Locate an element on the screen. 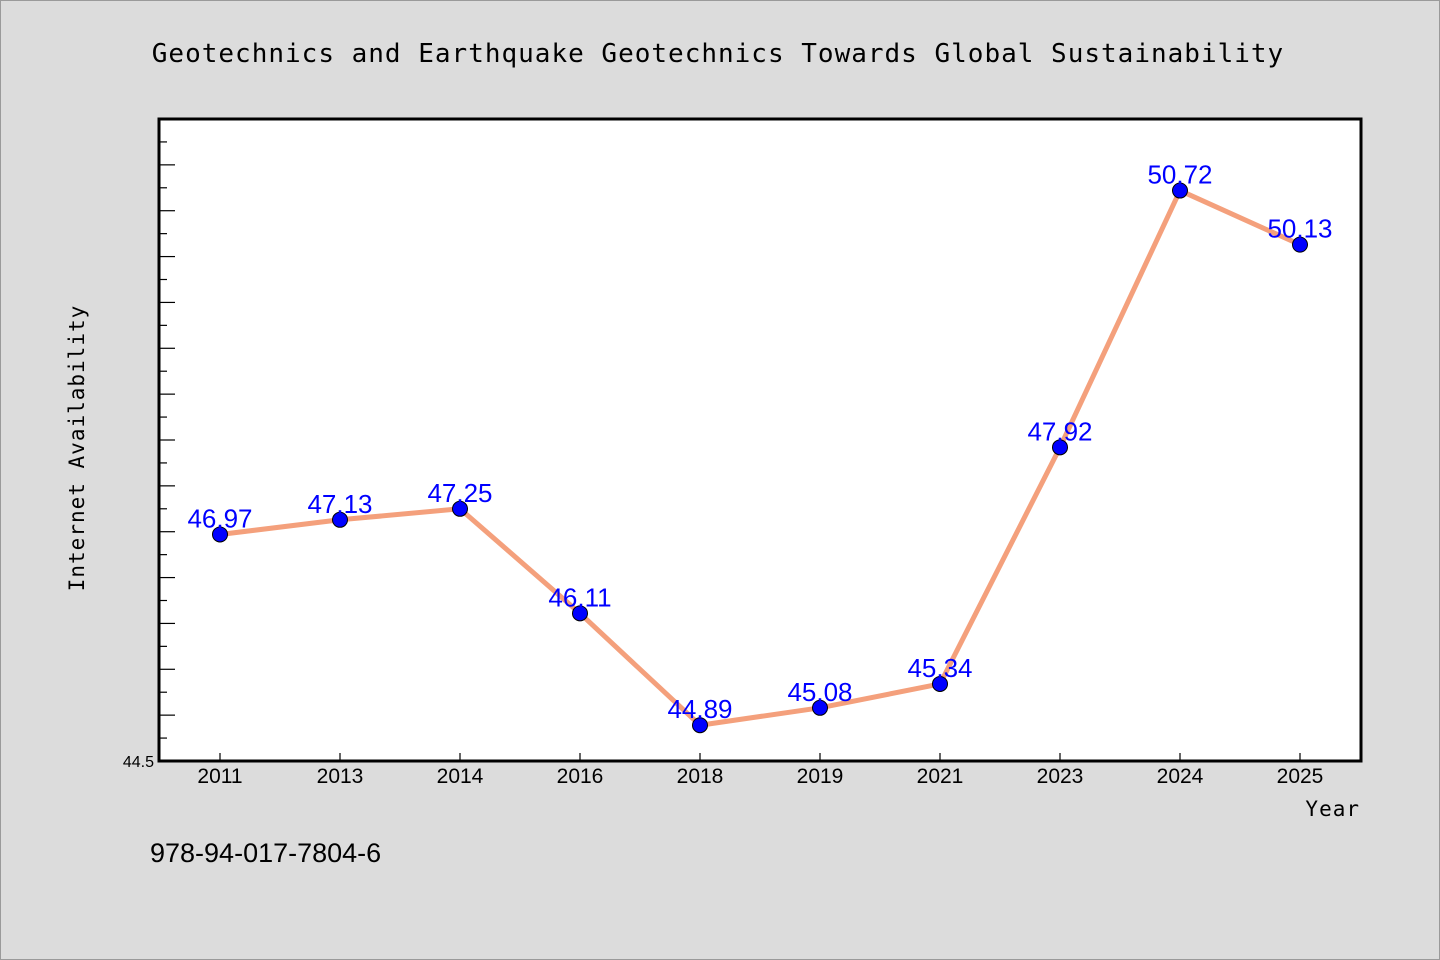  data-label: 44.89 is located at coordinates (699, 709).